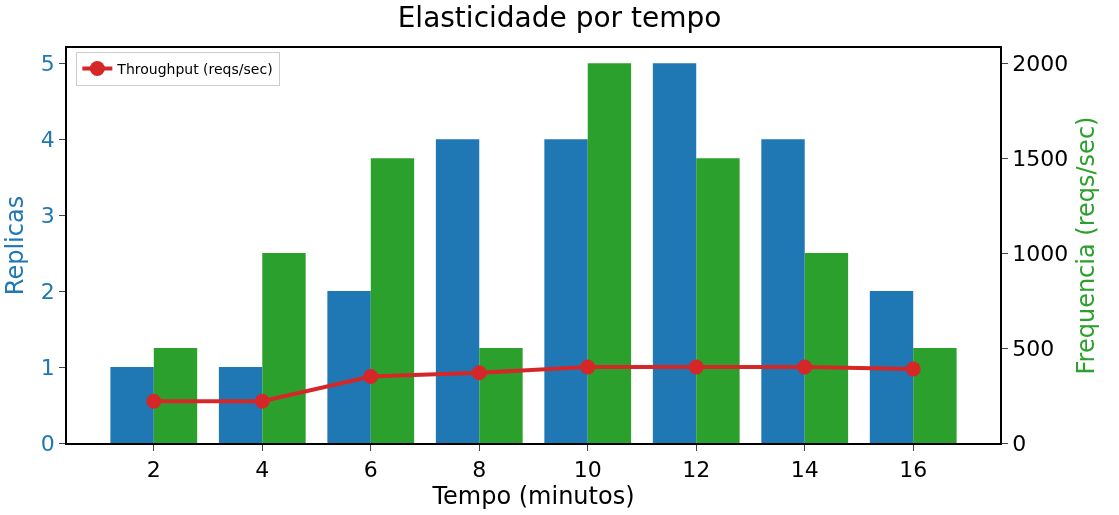 The width and height of the screenshot is (1119, 515). What do you see at coordinates (587, 470) in the screenshot?
I see `x-tick-label: 10` at bounding box center [587, 470].